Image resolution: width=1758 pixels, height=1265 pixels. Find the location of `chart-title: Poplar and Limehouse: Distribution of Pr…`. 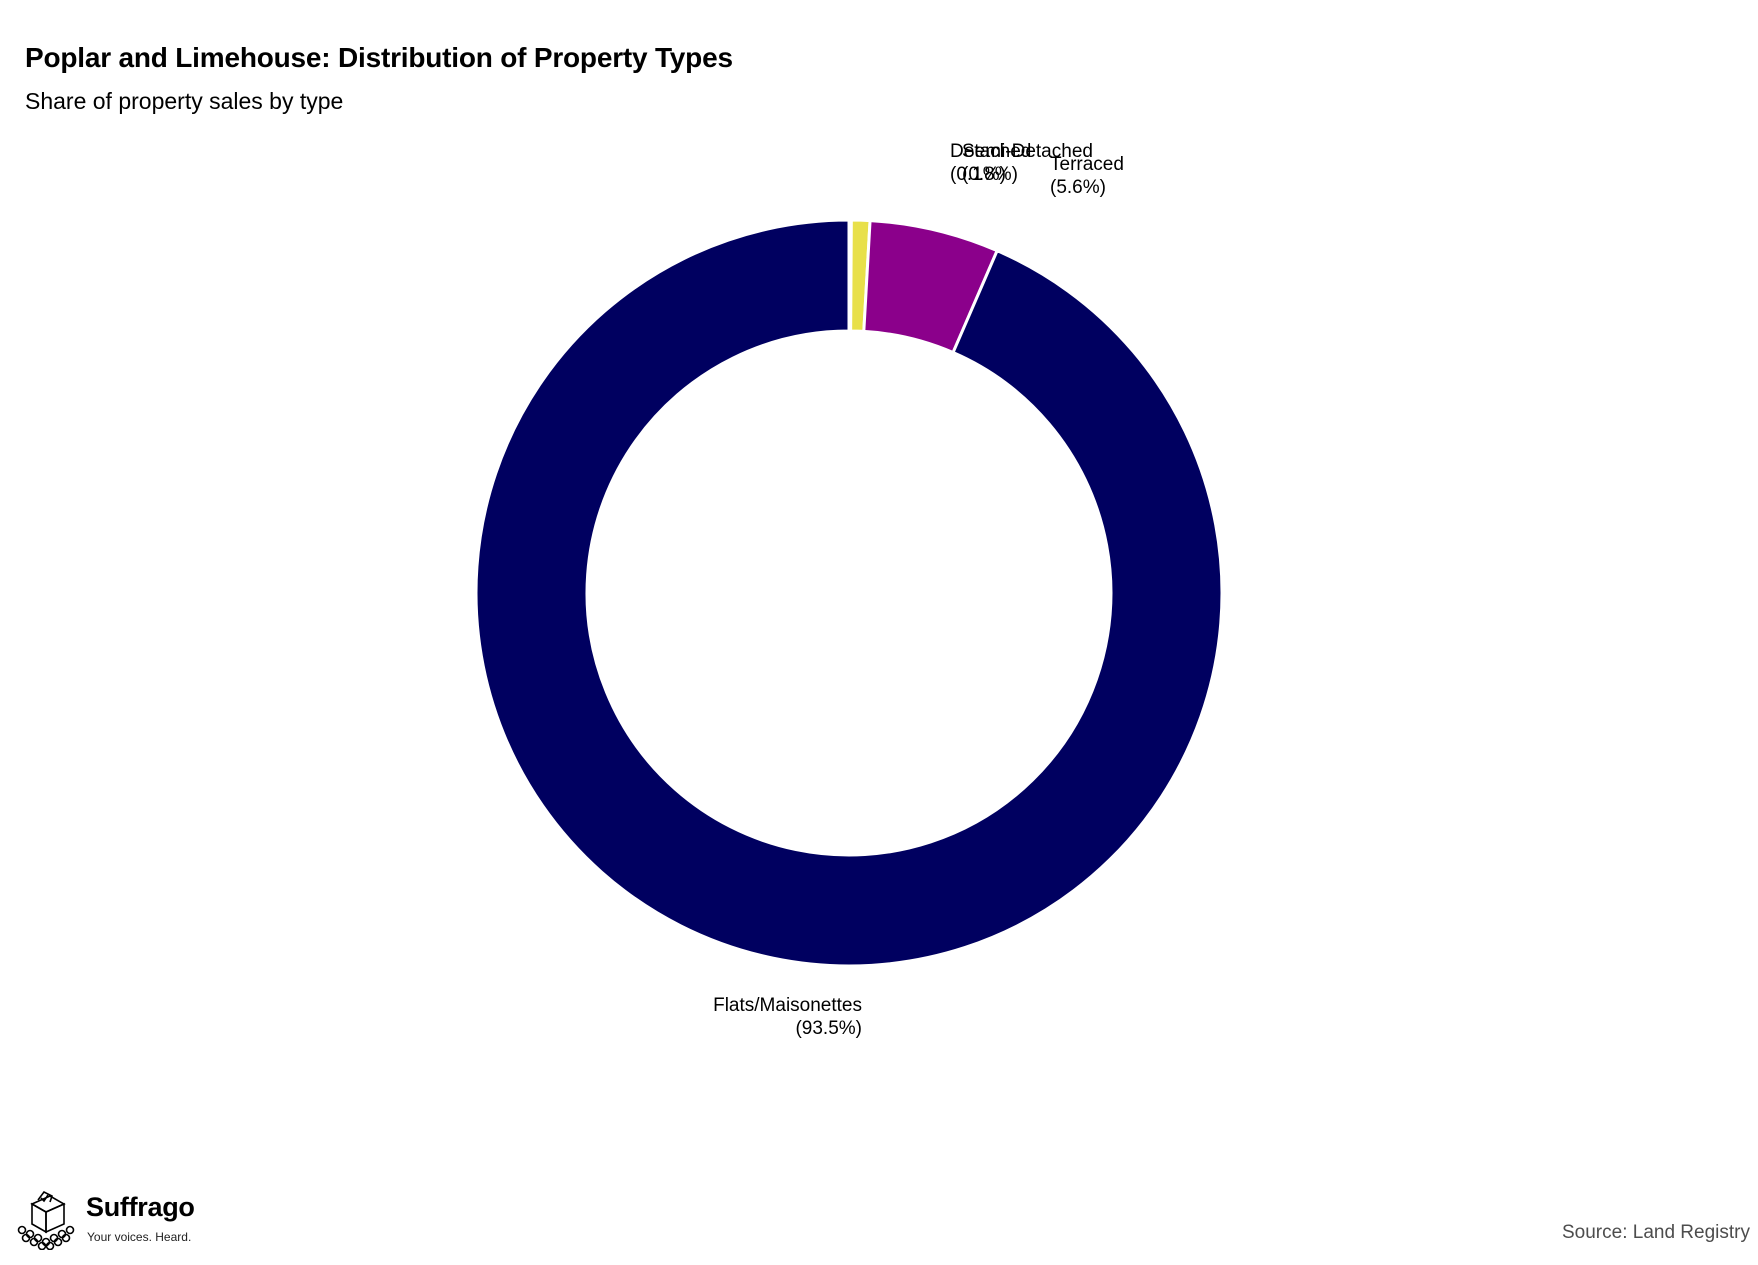

chart-title: Poplar and Limehouse: Distribution of Pr… is located at coordinates (379, 57).